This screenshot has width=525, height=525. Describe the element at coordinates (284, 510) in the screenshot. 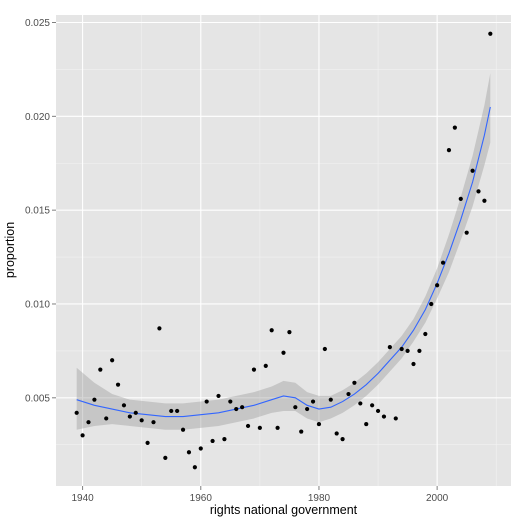

I see `x-axis-title: rights national government` at that location.